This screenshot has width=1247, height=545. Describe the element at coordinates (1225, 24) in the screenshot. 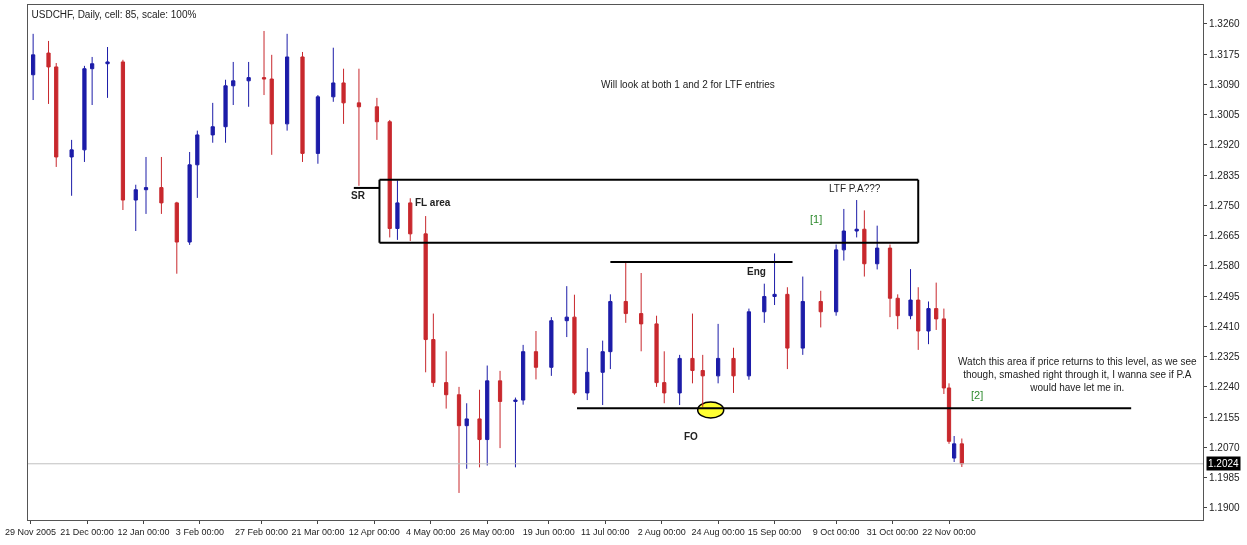

I see `y-tick-label: 1.3260` at that location.